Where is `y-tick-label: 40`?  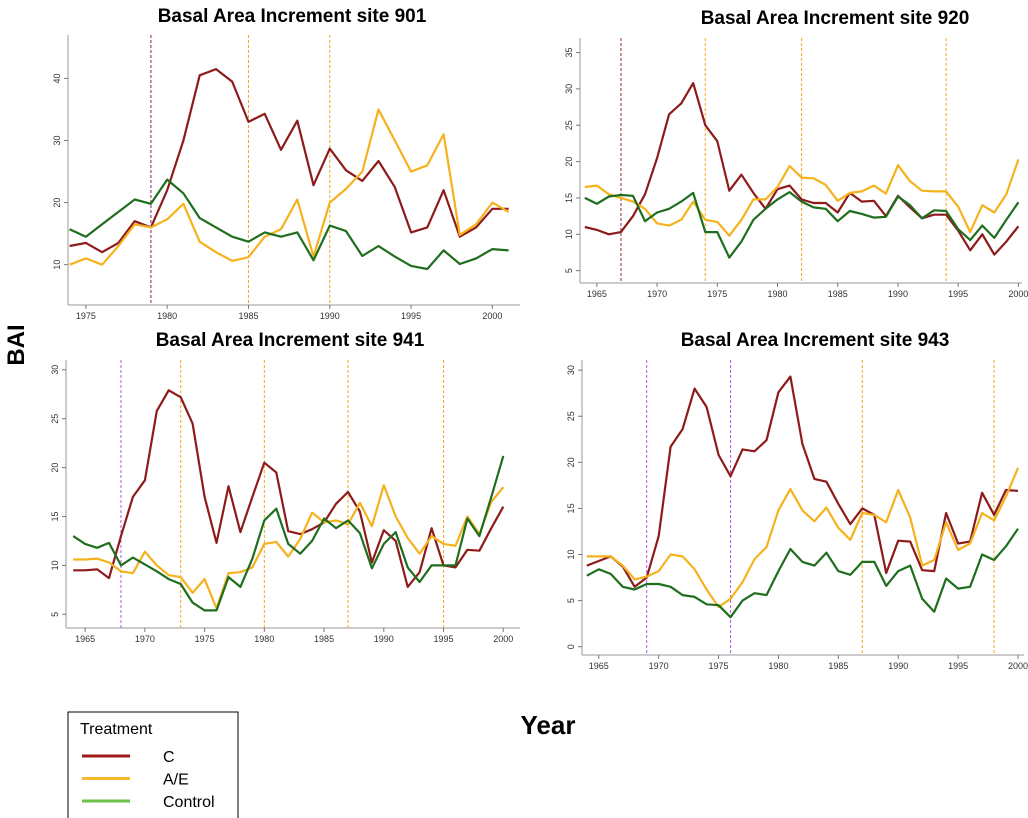 y-tick-label: 40 is located at coordinates (57, 78).